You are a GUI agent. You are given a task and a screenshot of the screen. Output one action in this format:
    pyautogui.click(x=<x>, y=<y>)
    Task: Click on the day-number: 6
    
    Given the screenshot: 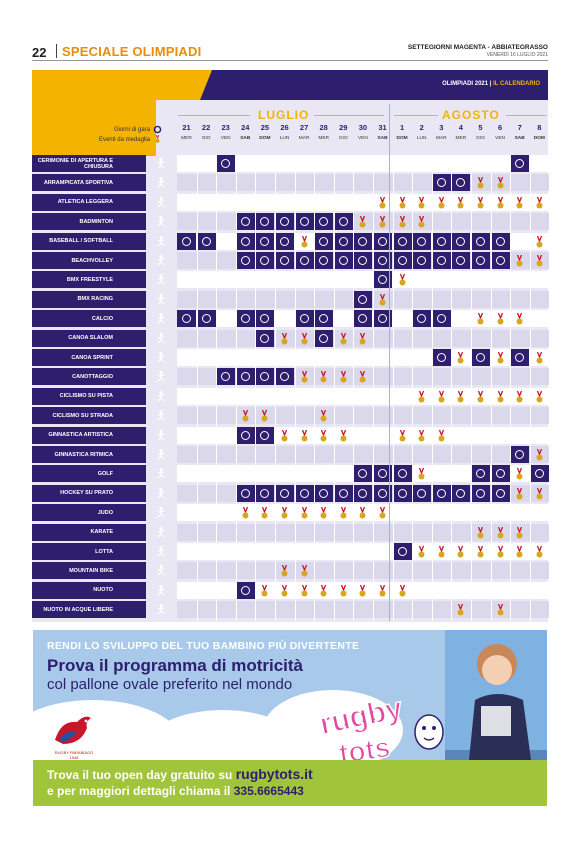 What is the action you would take?
    pyautogui.click(x=500, y=127)
    